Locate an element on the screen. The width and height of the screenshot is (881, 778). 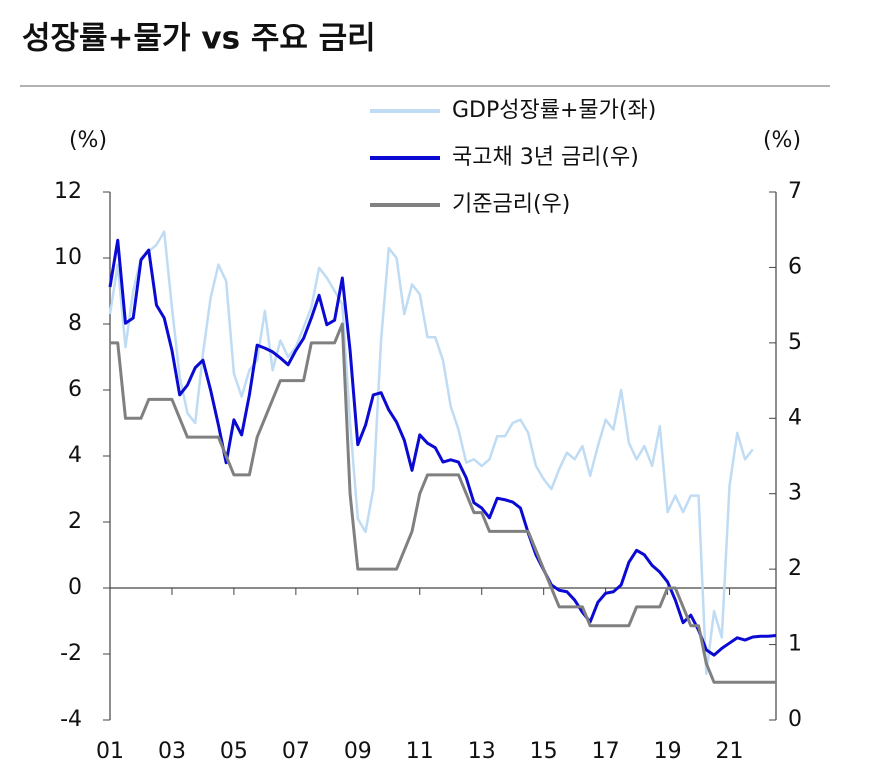
y2-tick-label: 6 is located at coordinates (795, 266).